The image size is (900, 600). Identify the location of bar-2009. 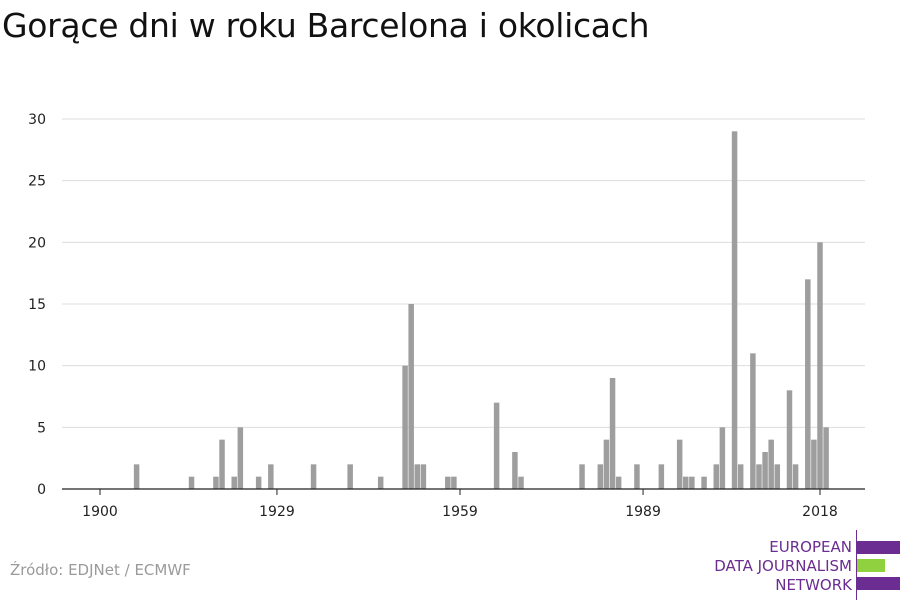
(765, 470).